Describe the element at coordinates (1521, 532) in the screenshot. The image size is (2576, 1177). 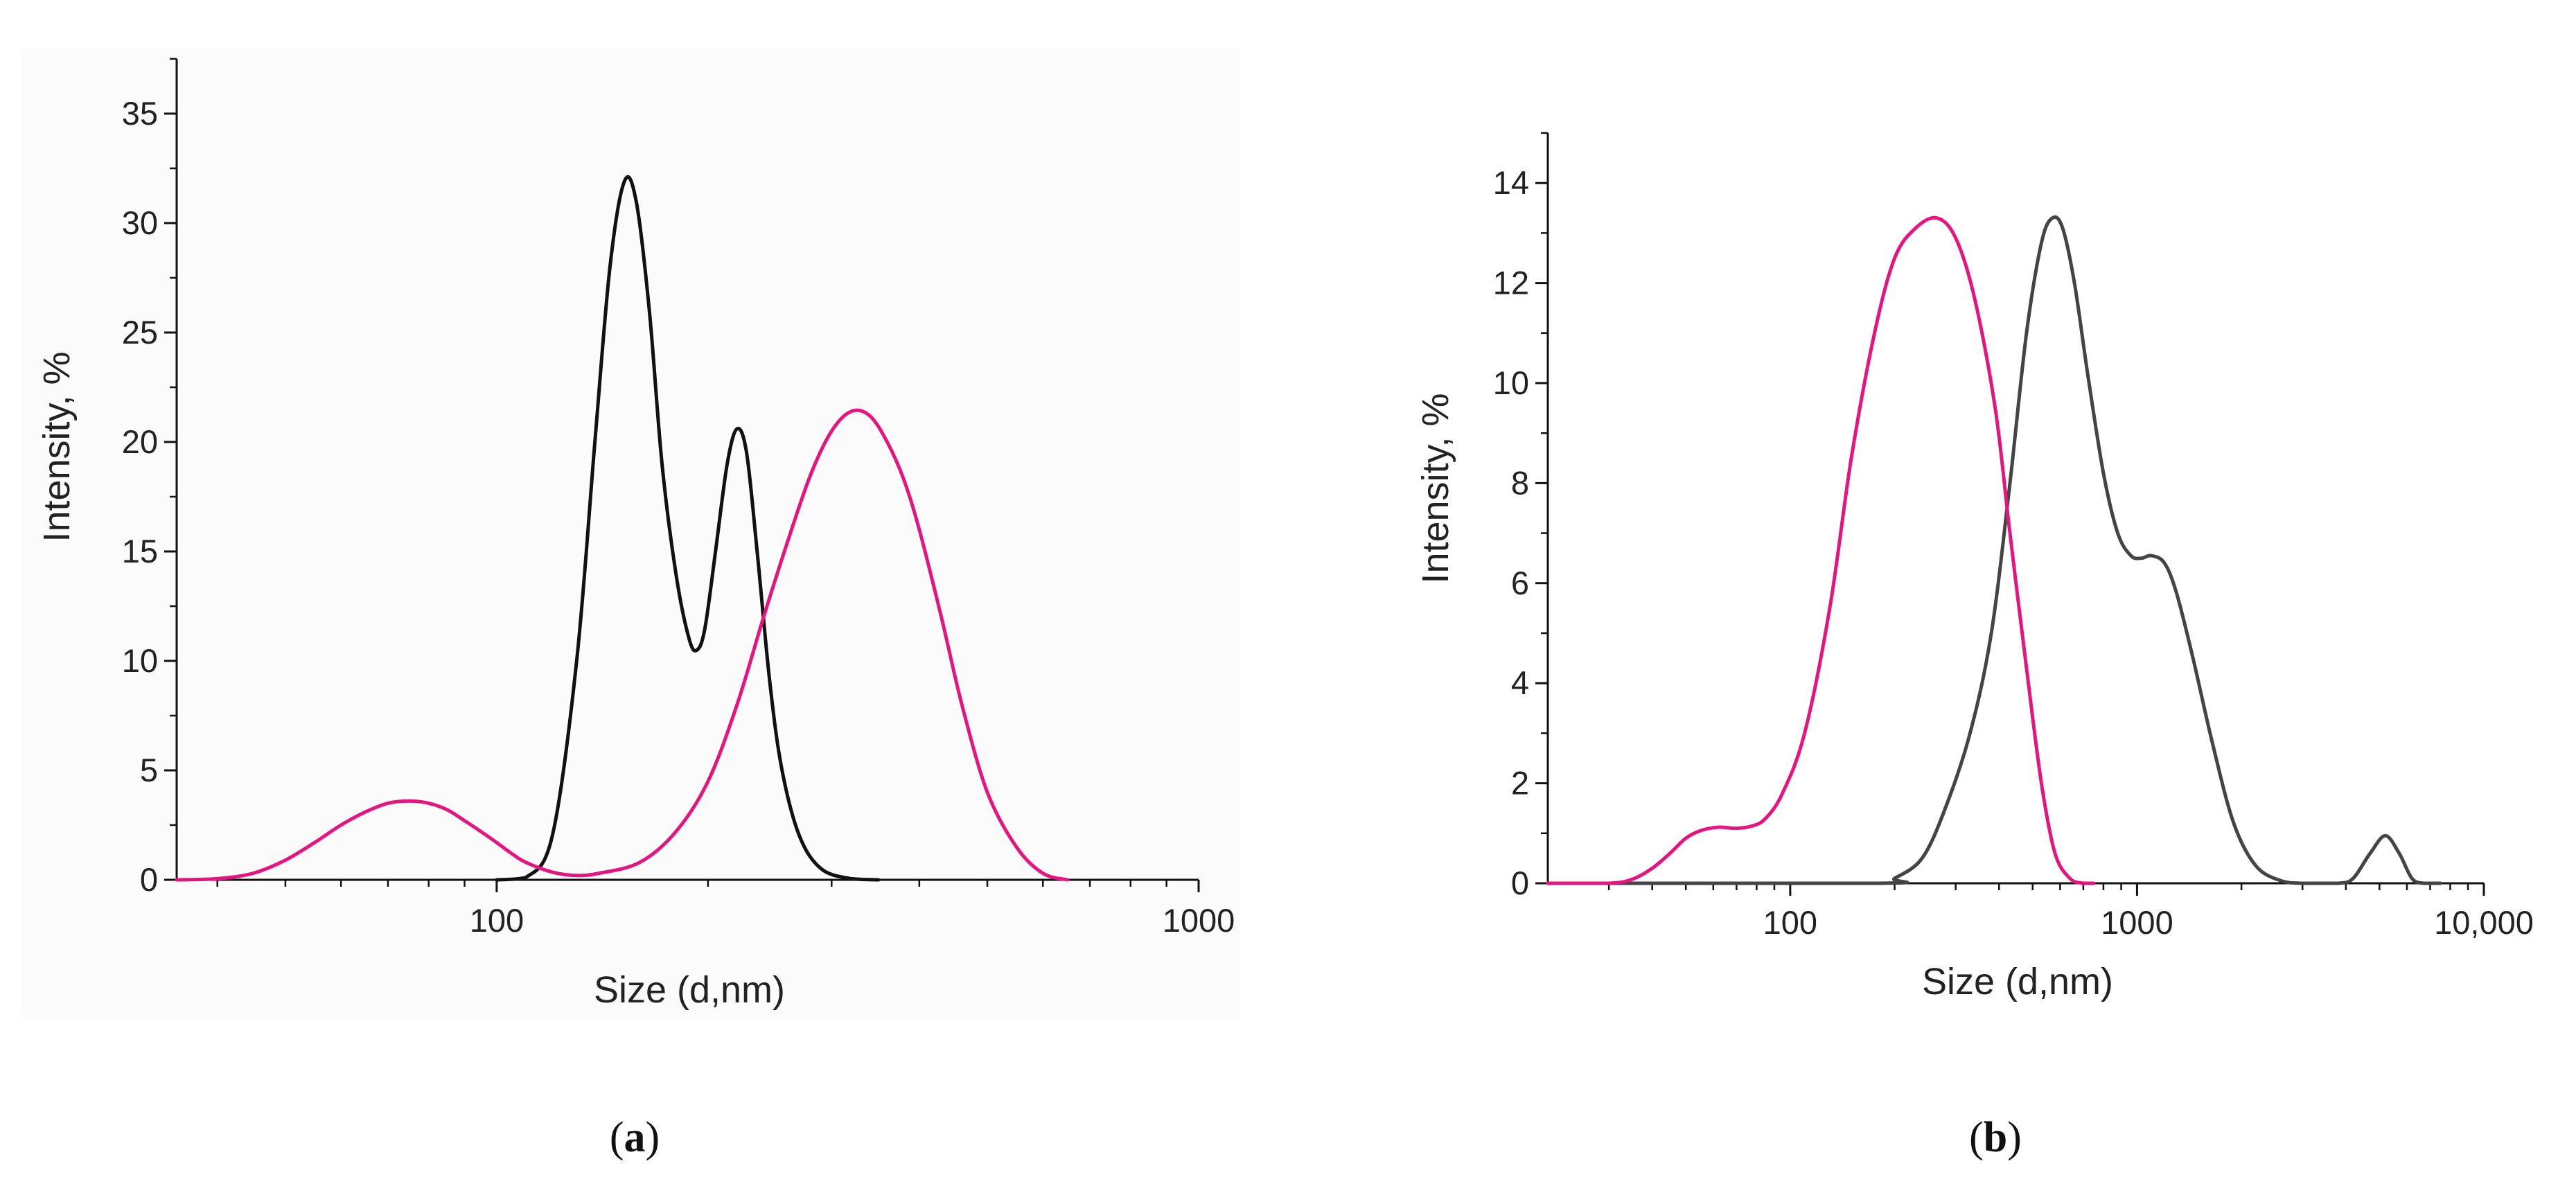
I see `panel-b-y-ticks: 0 2 4 6 8 10 12 14` at that location.